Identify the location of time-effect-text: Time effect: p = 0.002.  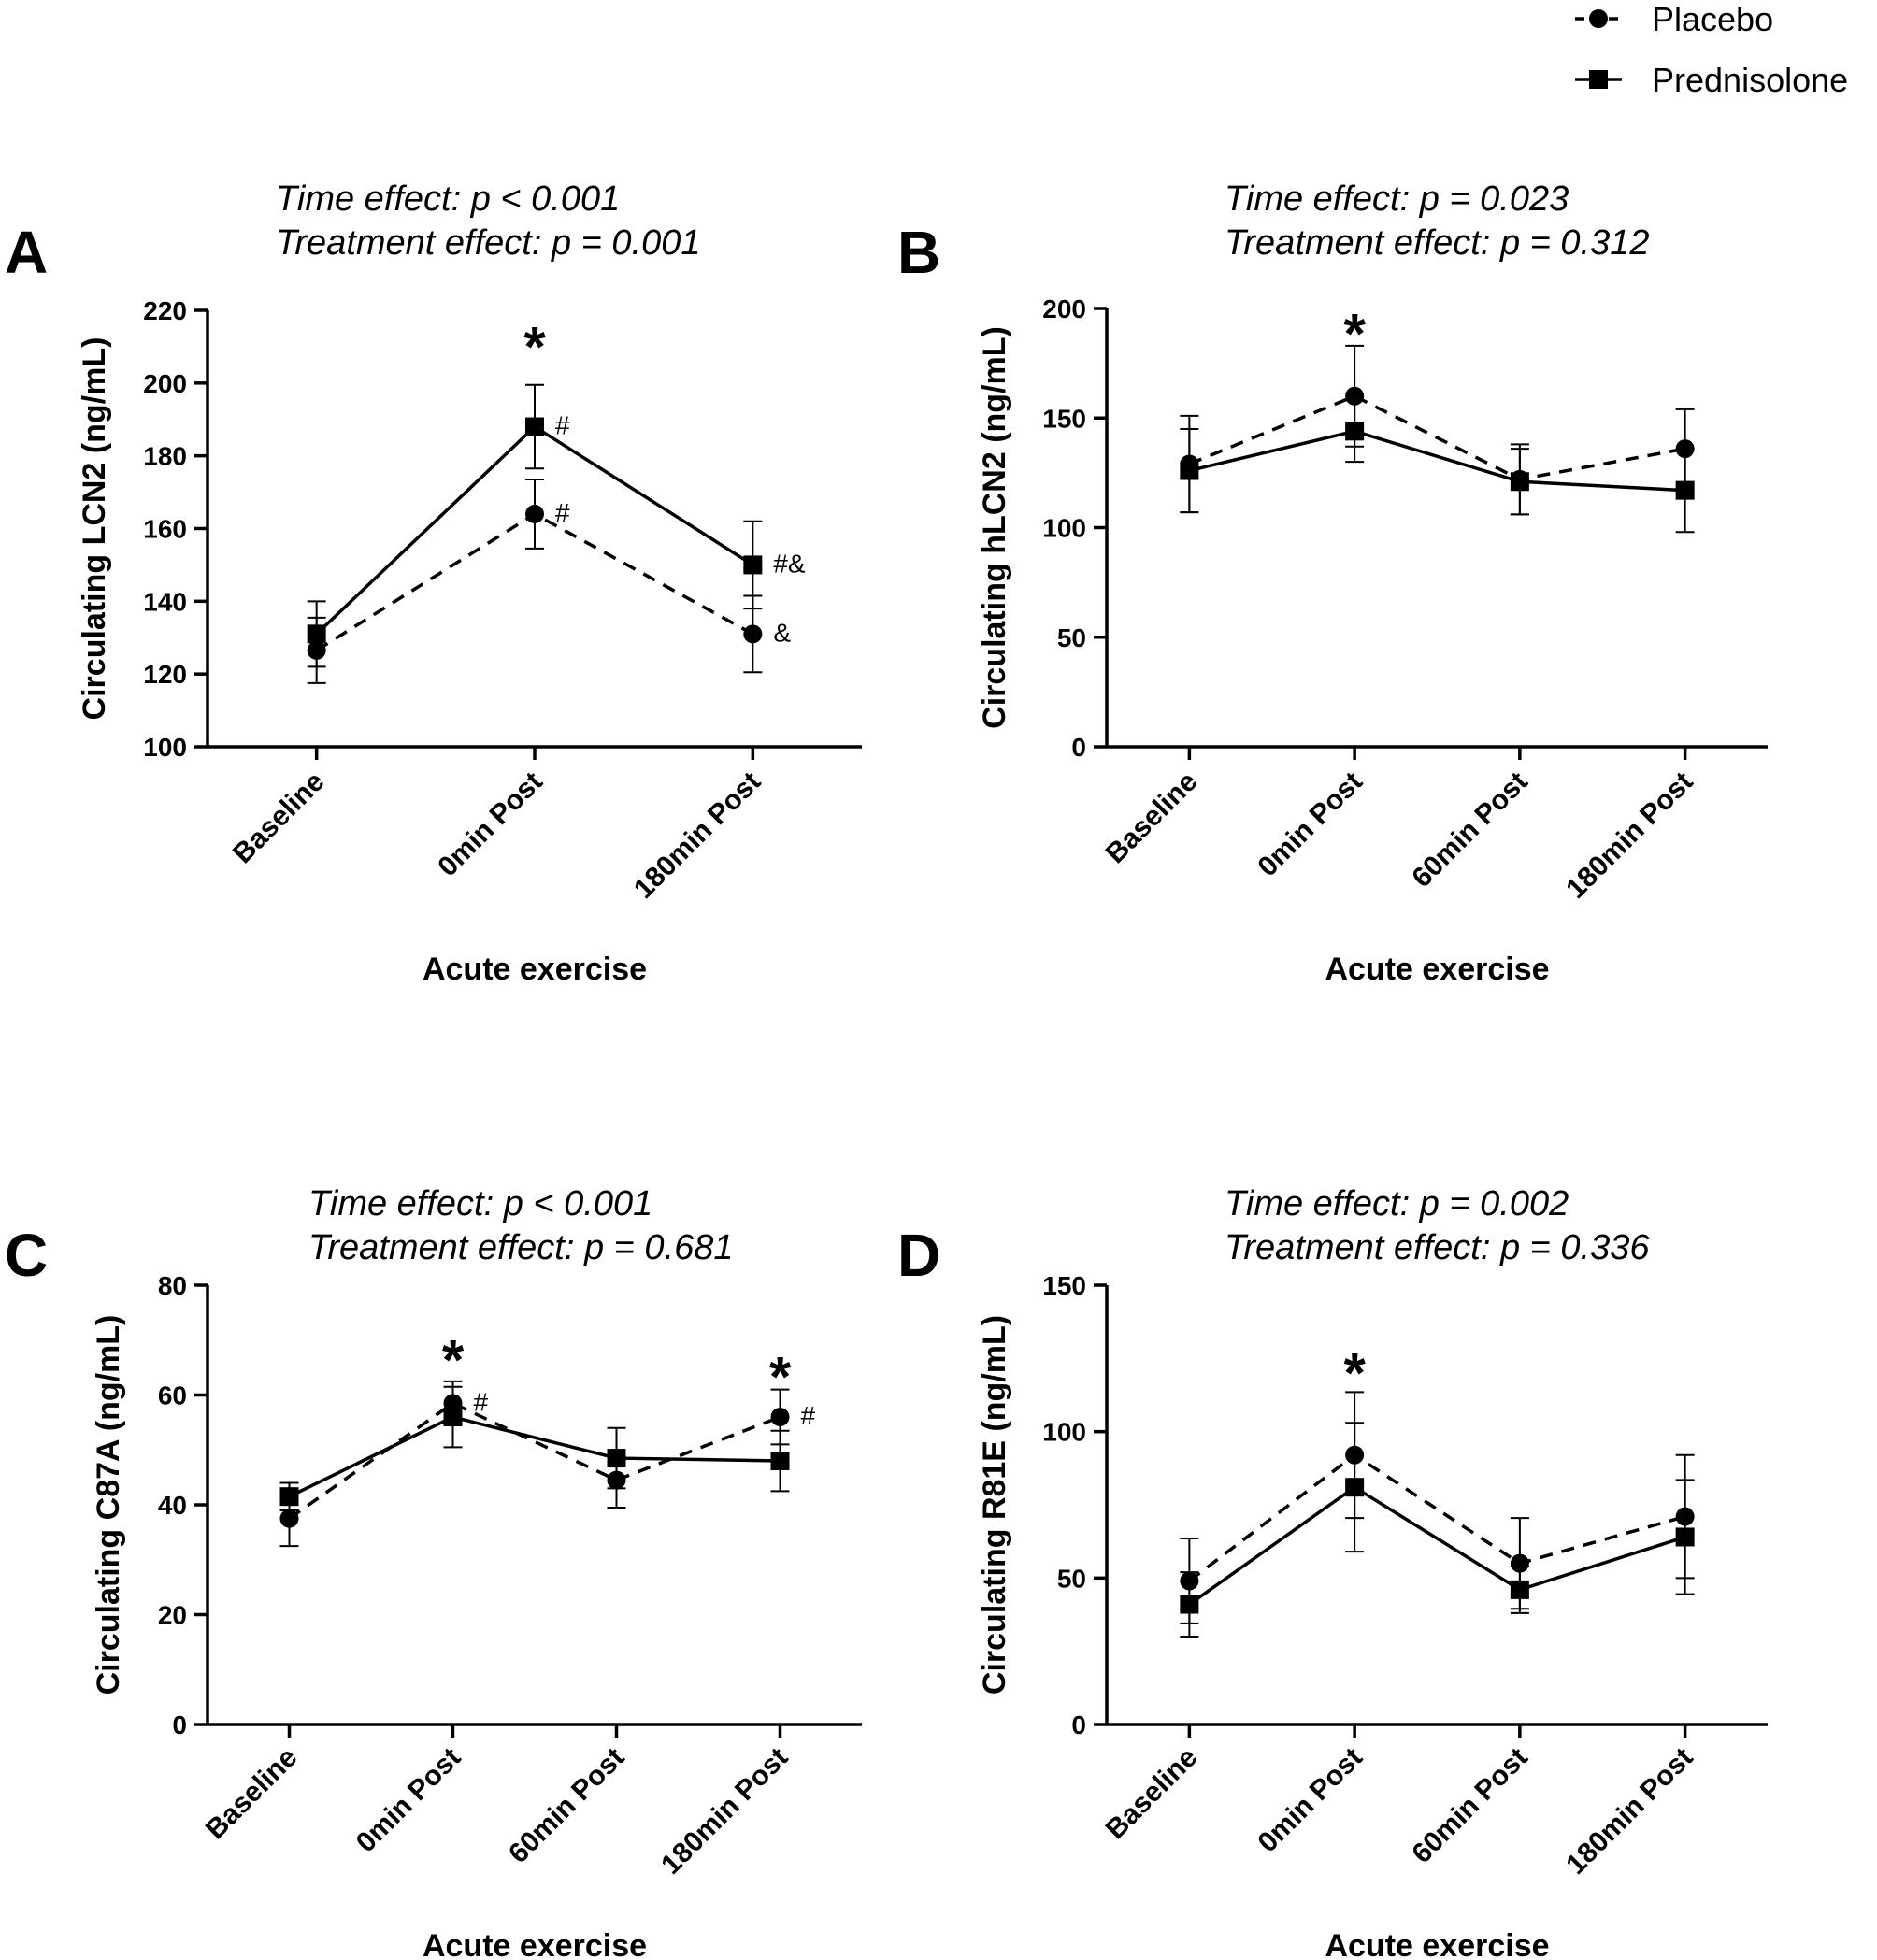
(1397, 1203).